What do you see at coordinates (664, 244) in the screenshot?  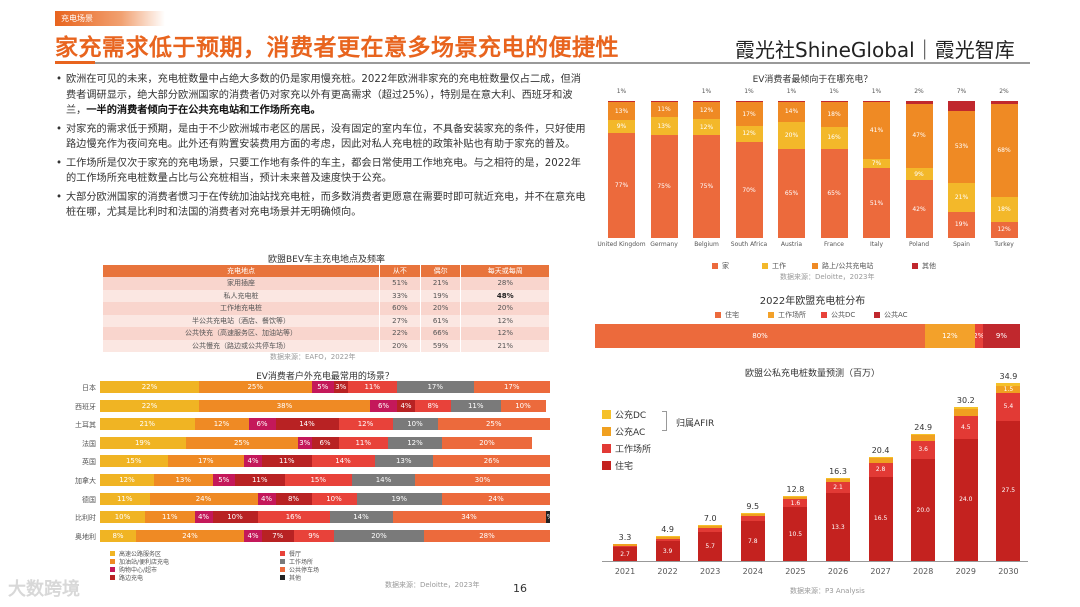 I see `x-tick-label: Germany` at bounding box center [664, 244].